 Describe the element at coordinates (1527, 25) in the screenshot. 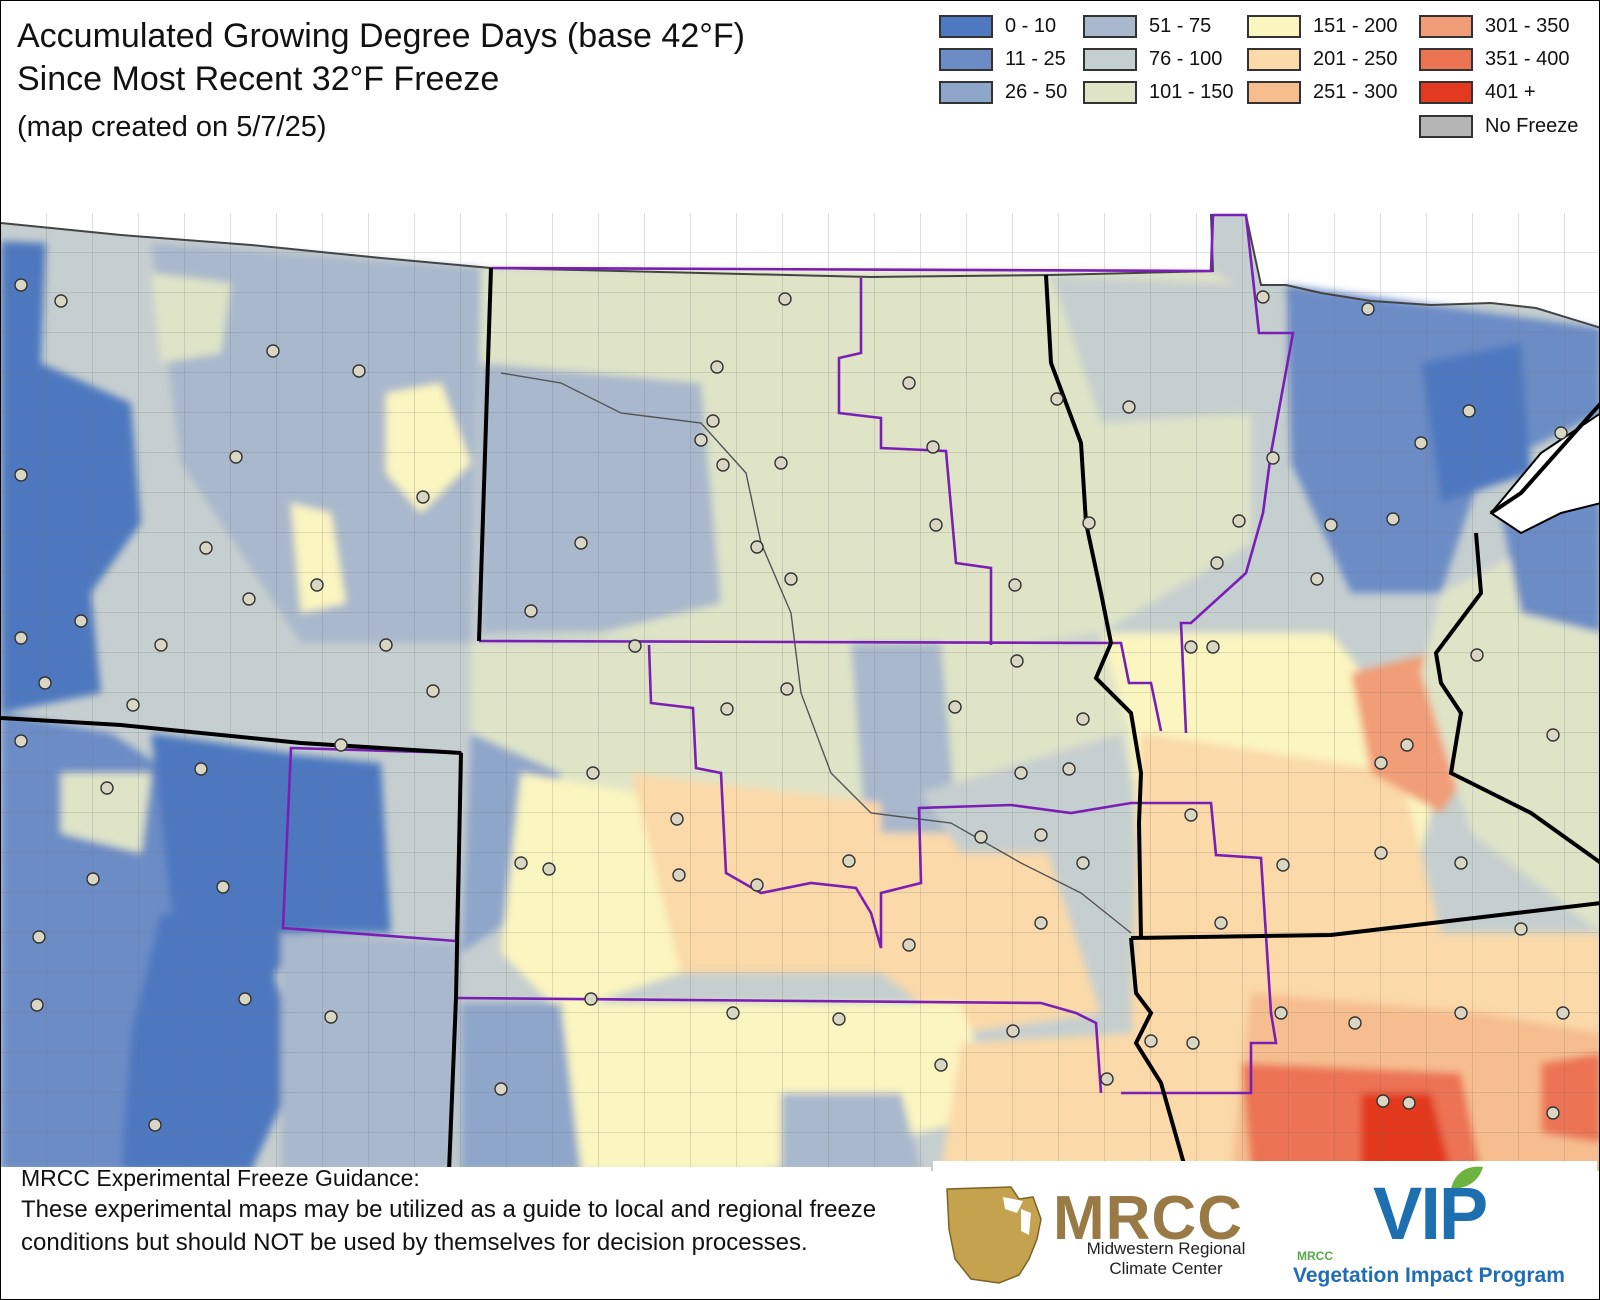

I see `legend-label: 301 - 350` at that location.